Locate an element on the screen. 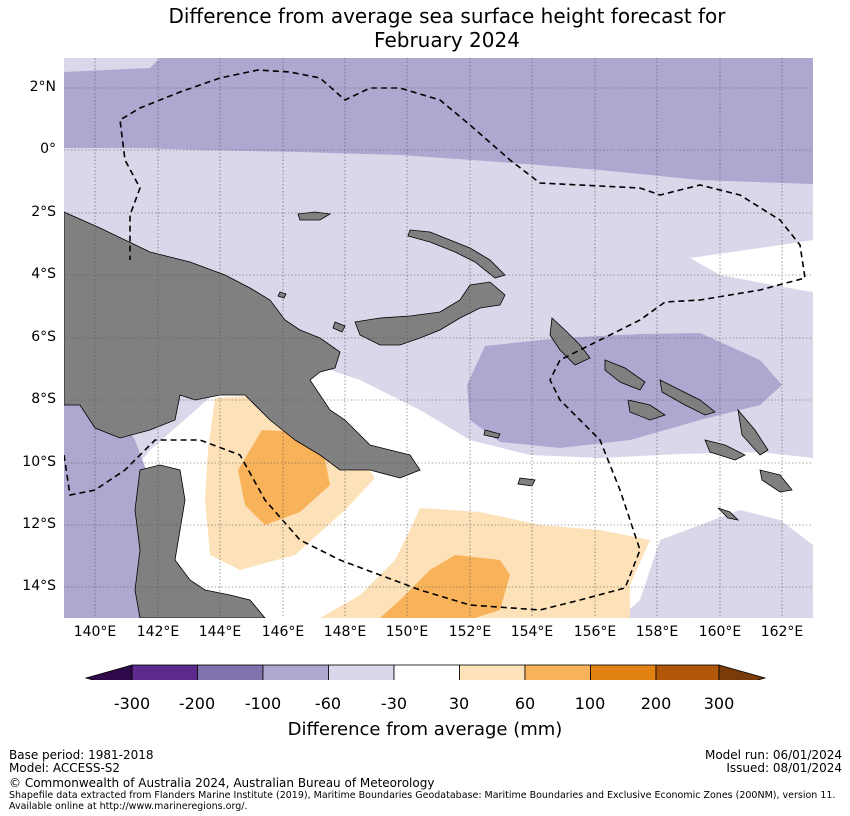  lon-label-140e: 140°E is located at coordinates (95, 632).